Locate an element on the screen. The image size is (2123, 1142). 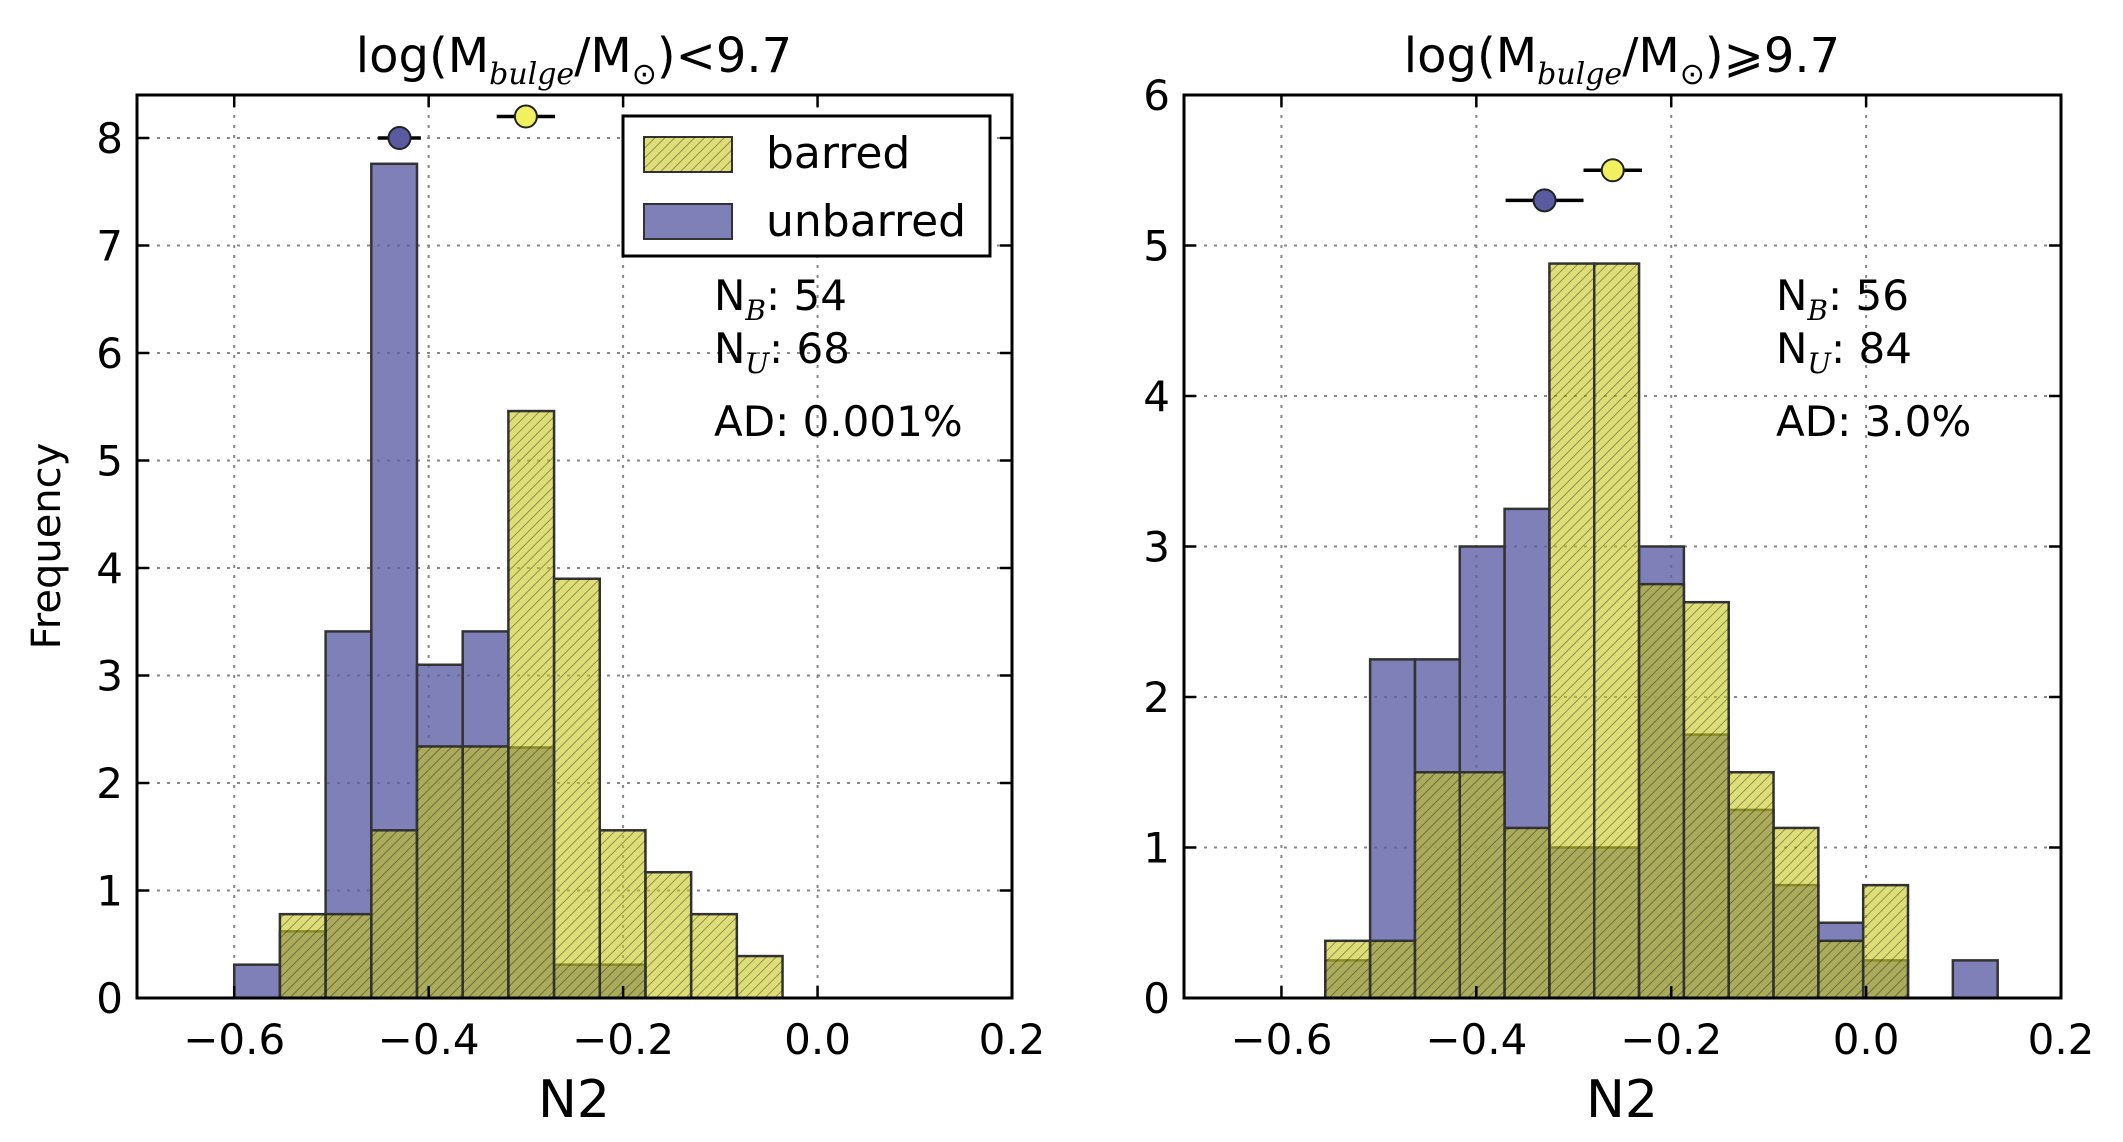
right-ytick-label: 4 is located at coordinates (1156, 396).